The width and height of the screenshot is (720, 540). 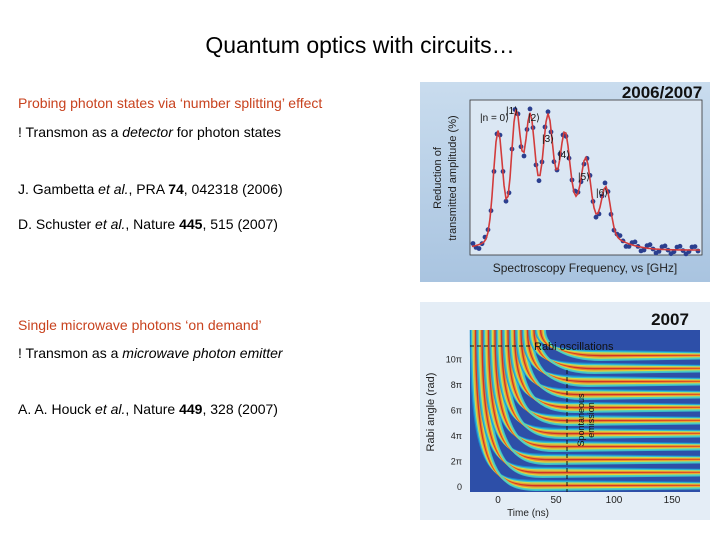 I want to click on x-tick-label: 100, so click(x=614, y=500).